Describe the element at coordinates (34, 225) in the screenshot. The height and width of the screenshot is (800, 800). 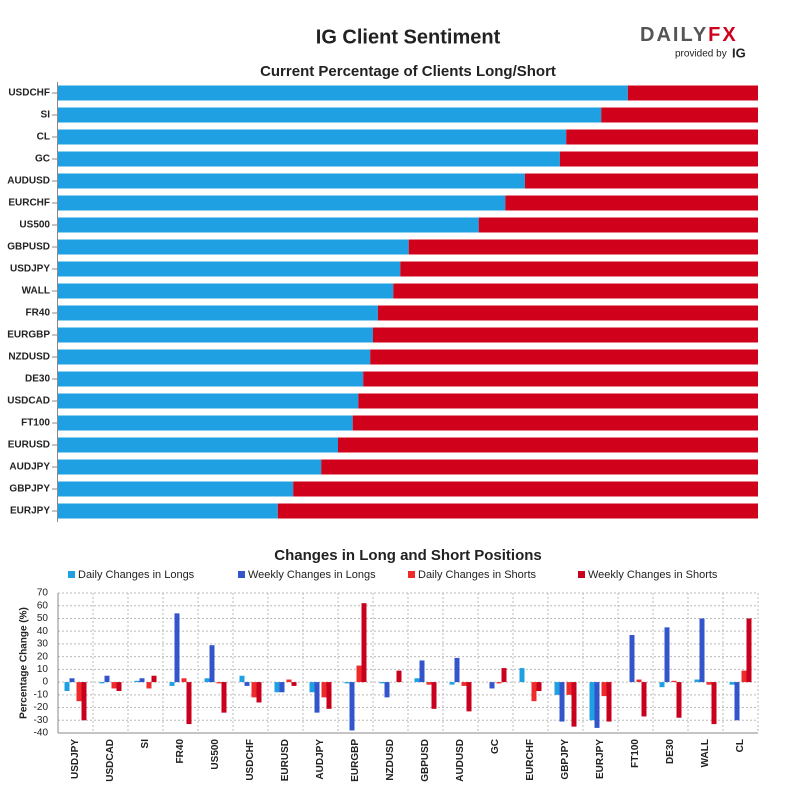
I see `y-tick-label: US500` at that location.